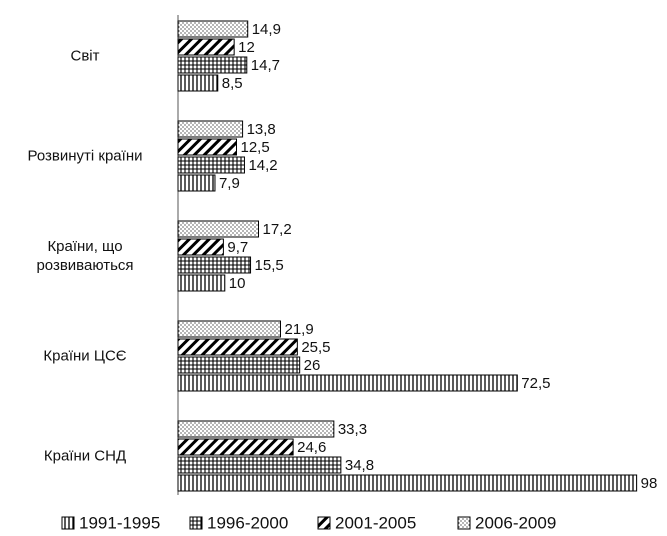 The width and height of the screenshot is (667, 536). Describe the element at coordinates (85, 256) in the screenshot. I see `category-label: Країни, що розвиваються` at that location.